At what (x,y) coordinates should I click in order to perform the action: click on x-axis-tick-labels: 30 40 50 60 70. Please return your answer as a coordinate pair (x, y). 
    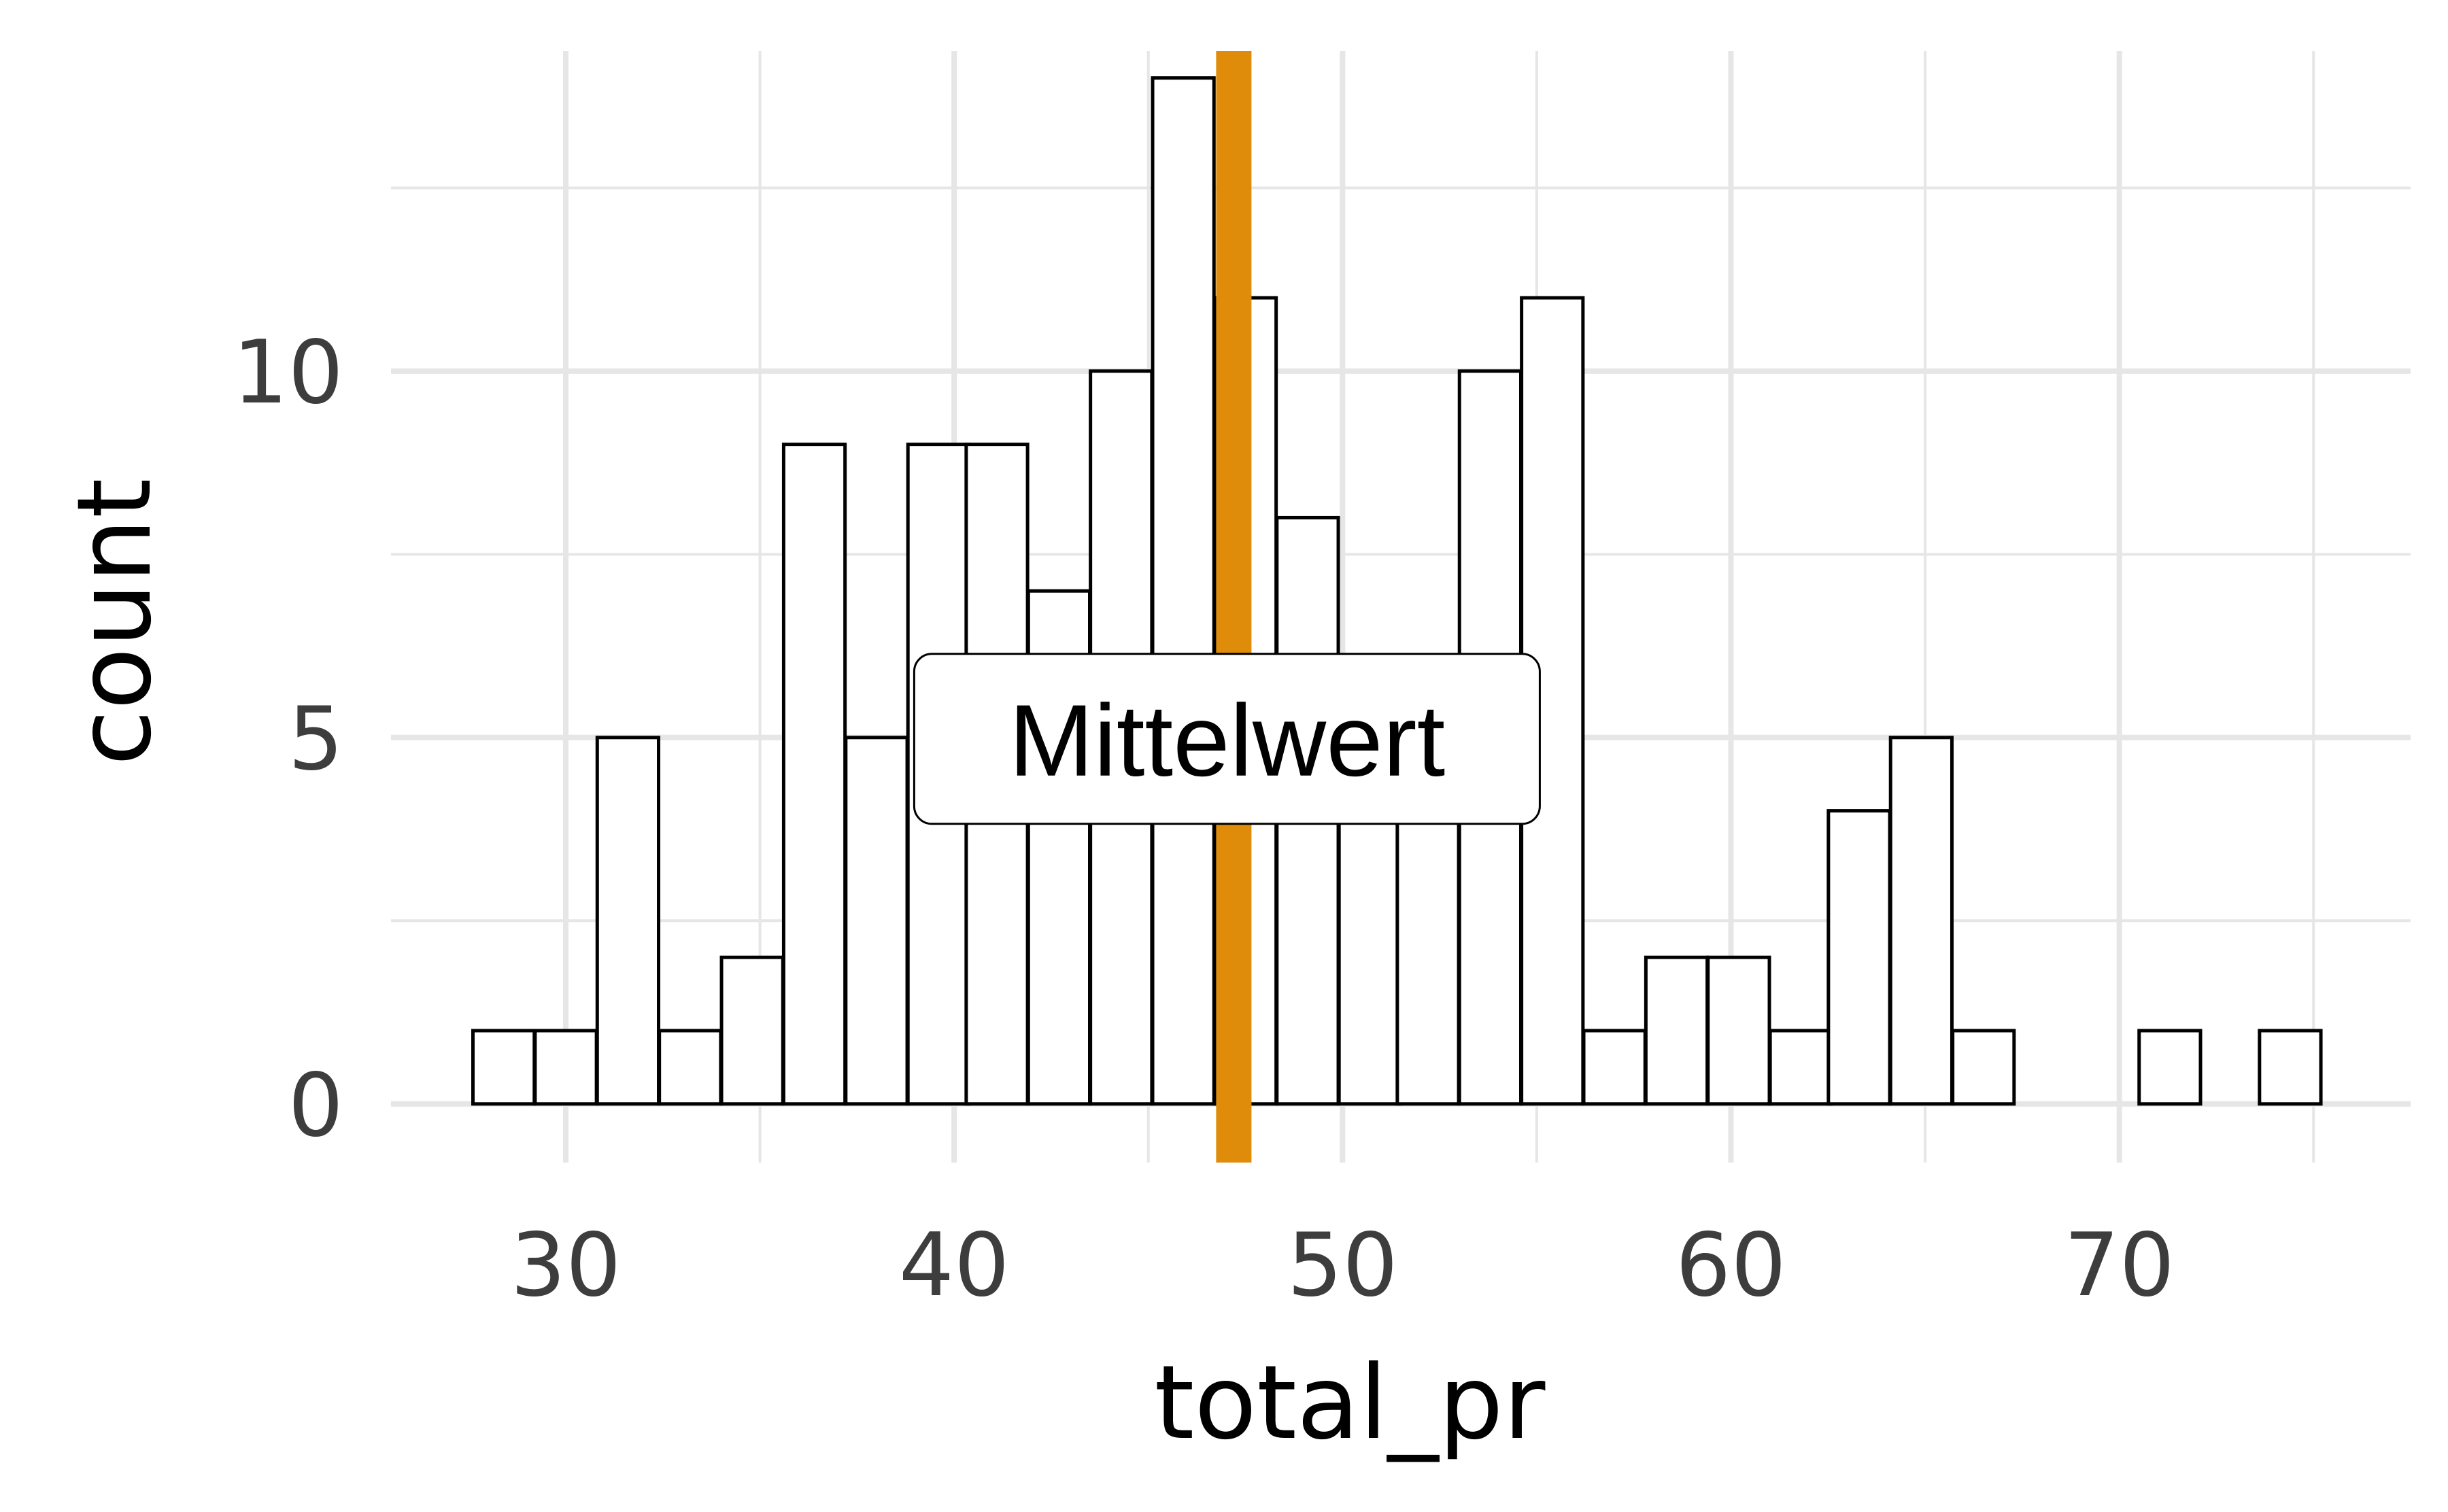
    Looking at the image, I should click on (1343, 1265).